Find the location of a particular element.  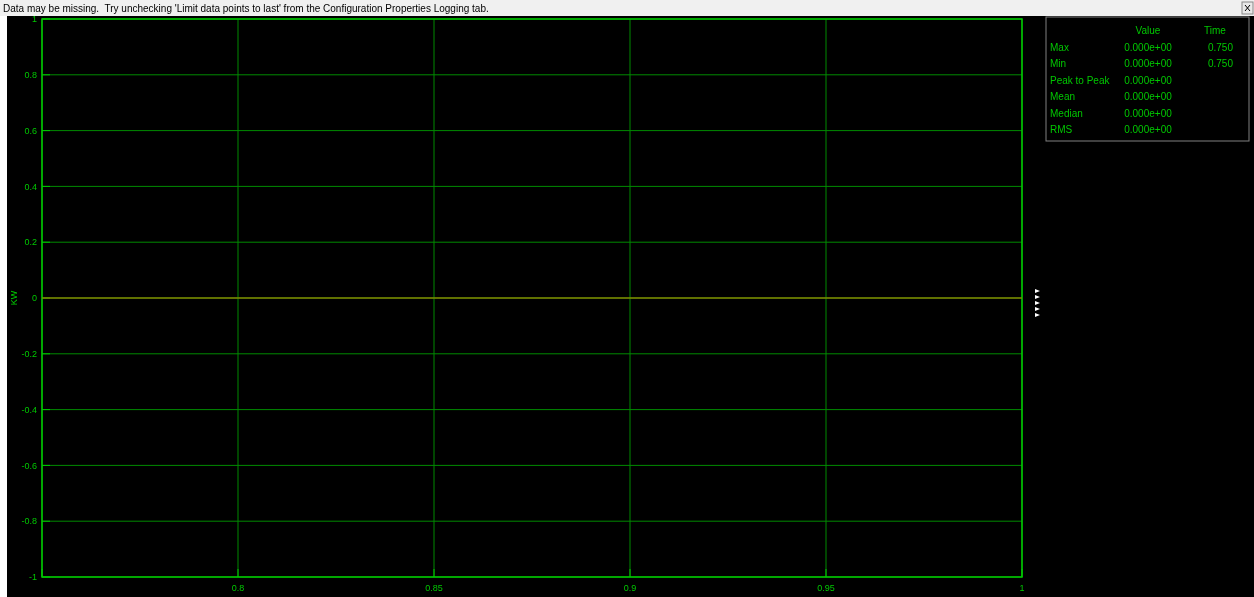

y-tick-label: -0.4 is located at coordinates (29, 409).